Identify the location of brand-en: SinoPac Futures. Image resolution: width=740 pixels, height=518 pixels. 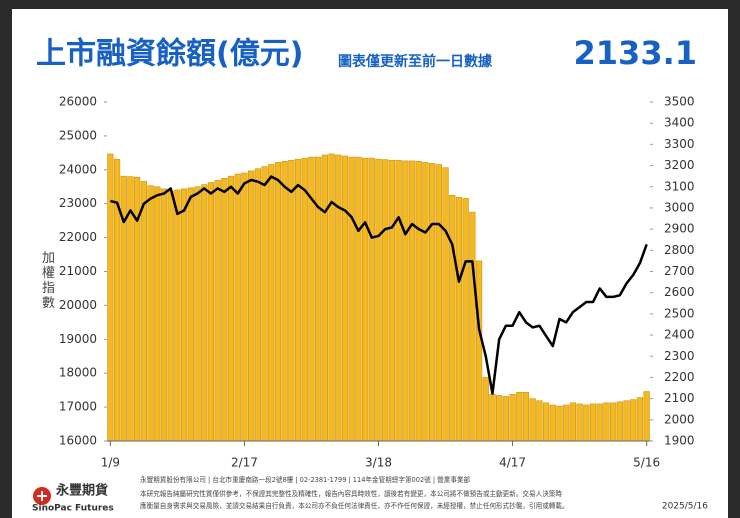
(73, 509).